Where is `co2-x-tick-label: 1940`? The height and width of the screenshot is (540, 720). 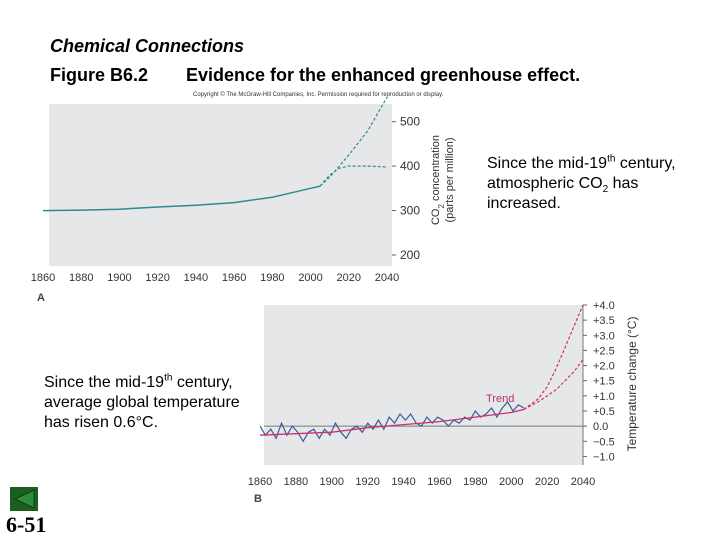
co2-x-tick-label: 1940 is located at coordinates (196, 278).